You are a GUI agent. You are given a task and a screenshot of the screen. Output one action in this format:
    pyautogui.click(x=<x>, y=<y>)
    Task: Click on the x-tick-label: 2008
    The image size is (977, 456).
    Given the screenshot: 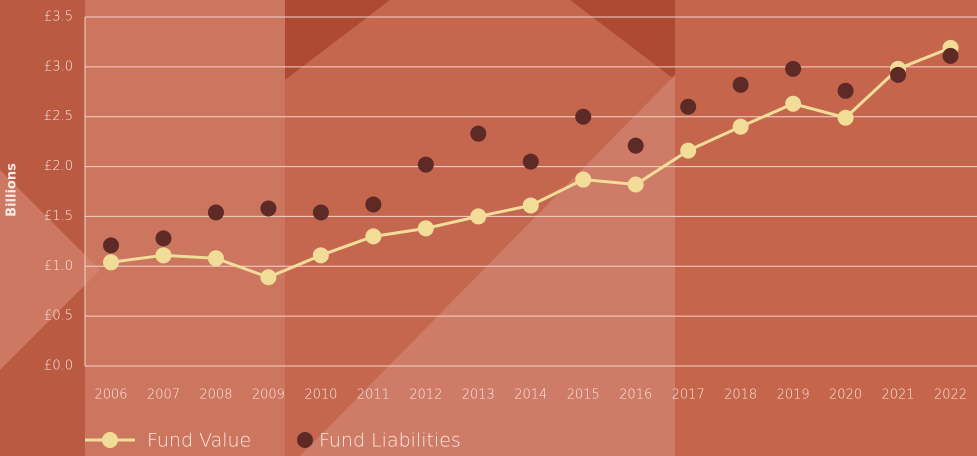 What is the action you would take?
    pyautogui.click(x=215, y=395)
    